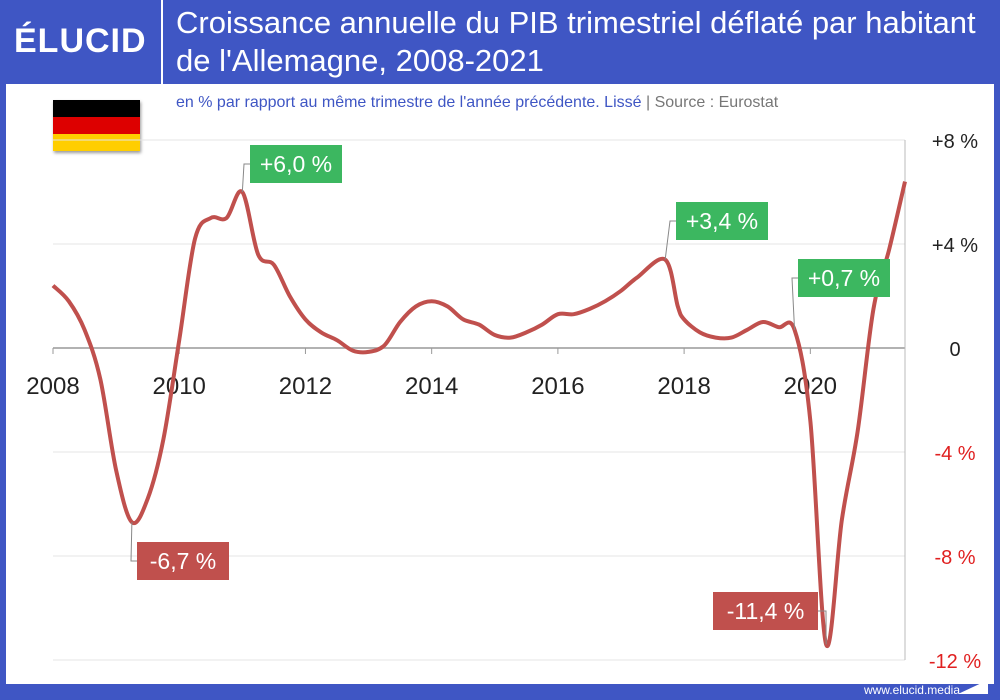  What do you see at coordinates (955, 246) in the screenshot?
I see `y-tick-label: +4 %` at bounding box center [955, 246].